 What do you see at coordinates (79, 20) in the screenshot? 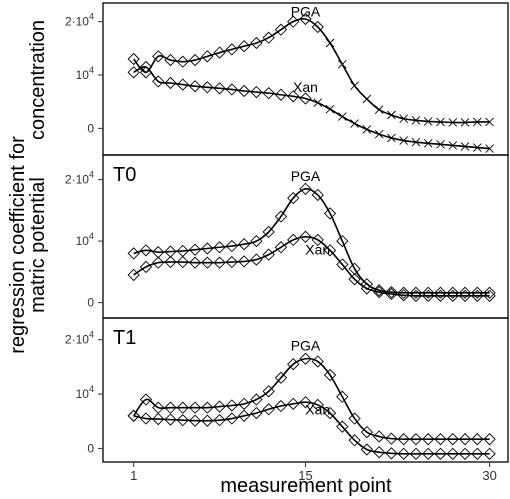
I see `y-tick-label: 2·10⁴` at bounding box center [79, 20].